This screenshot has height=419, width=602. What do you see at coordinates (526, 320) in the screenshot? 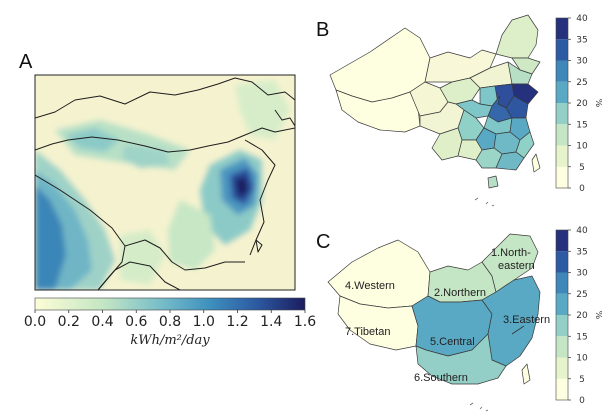
I see `region-label-eastern: 3.Eastern` at bounding box center [526, 320].